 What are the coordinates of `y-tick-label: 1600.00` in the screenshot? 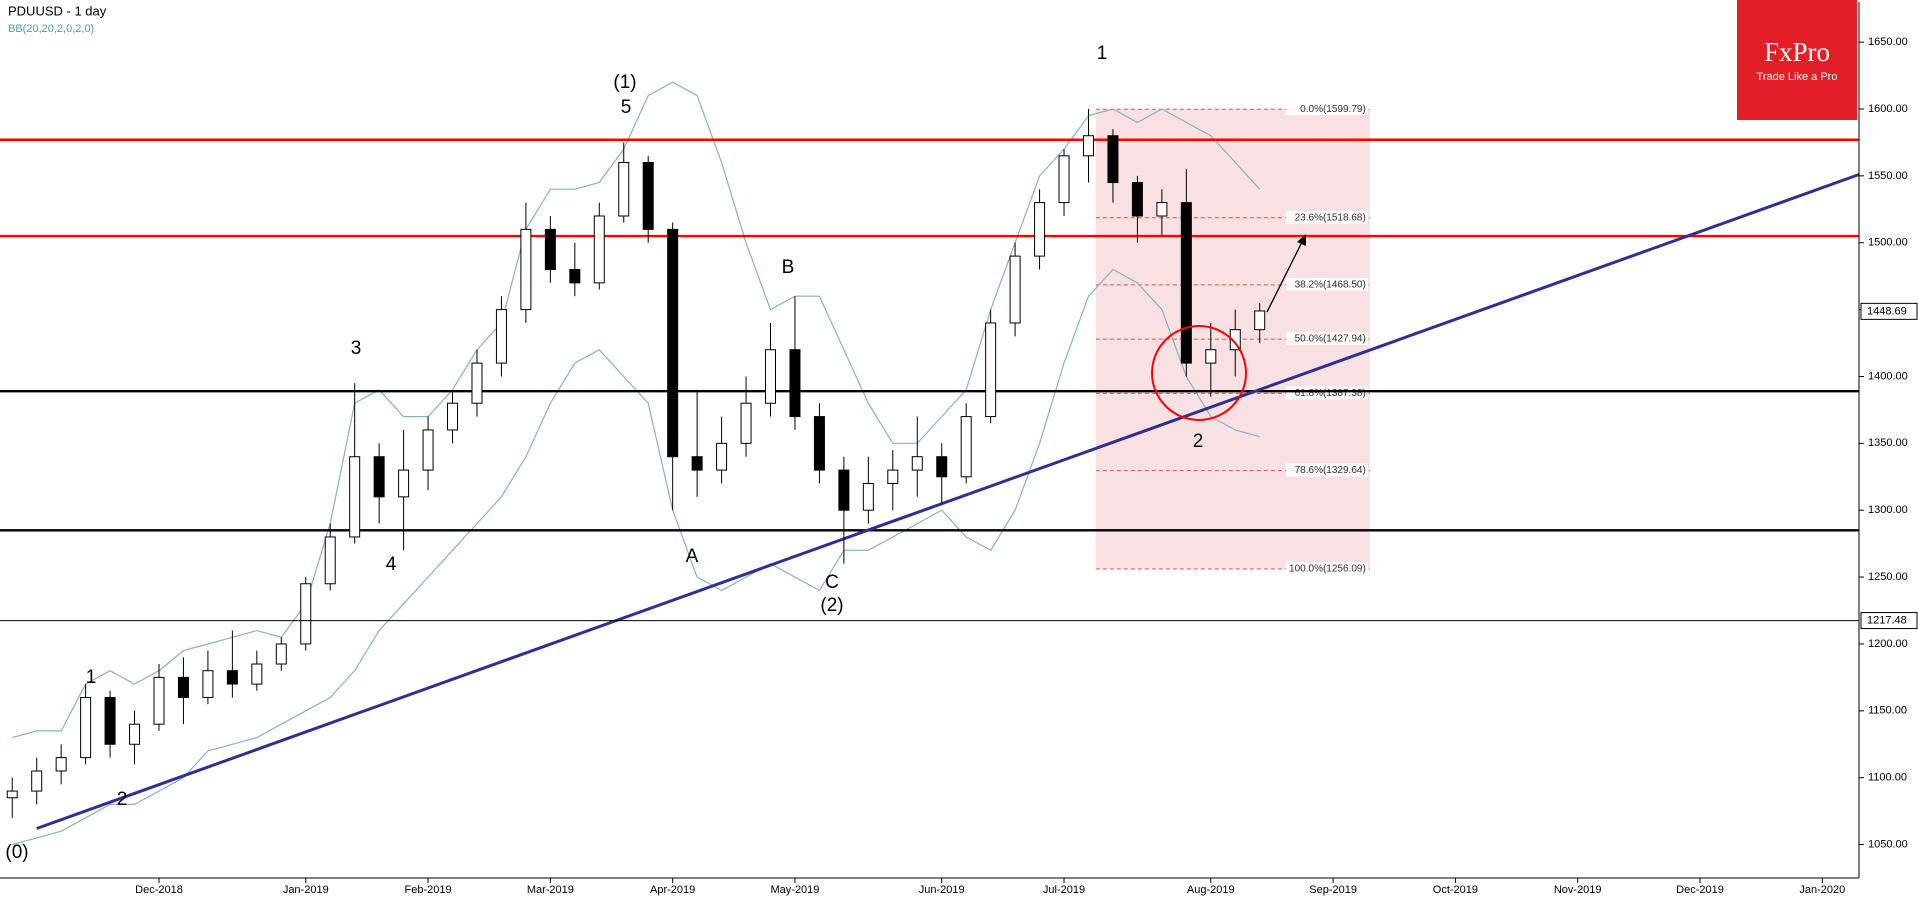 It's located at (1888, 109).